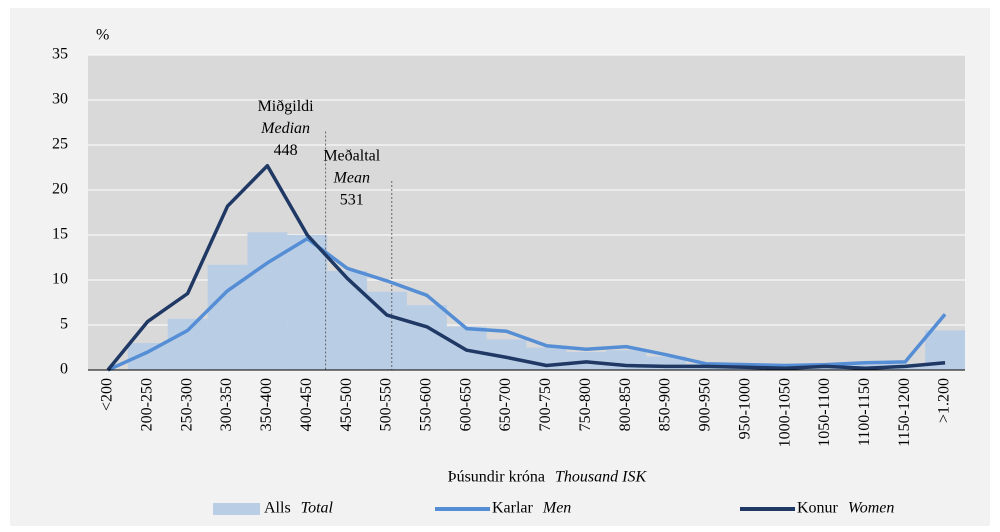  Describe the element at coordinates (904, 412) in the screenshot. I see `x-tick-label: 1150-1200` at that location.